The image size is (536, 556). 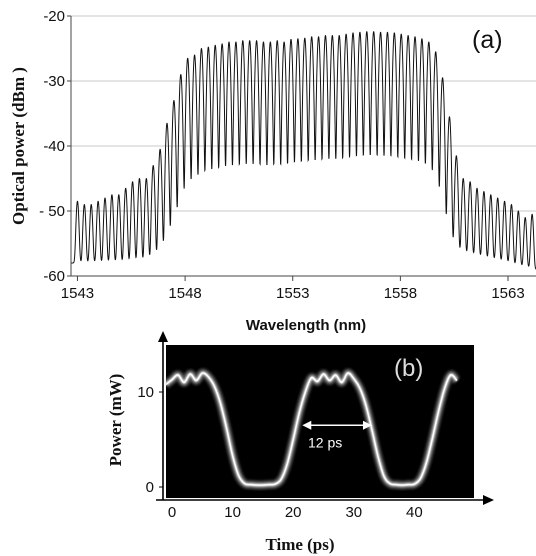 I want to click on panel-a-y-tick-label: - 50, so click(x=52, y=211).